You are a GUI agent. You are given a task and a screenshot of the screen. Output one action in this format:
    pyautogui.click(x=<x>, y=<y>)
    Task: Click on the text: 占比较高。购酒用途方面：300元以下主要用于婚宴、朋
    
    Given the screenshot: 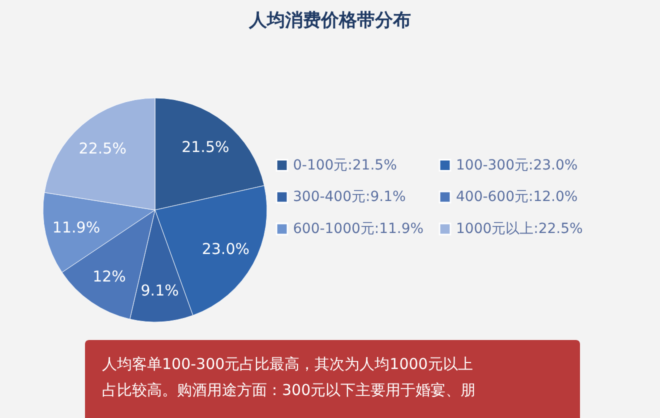 What is the action you would take?
    pyautogui.click(x=289, y=390)
    